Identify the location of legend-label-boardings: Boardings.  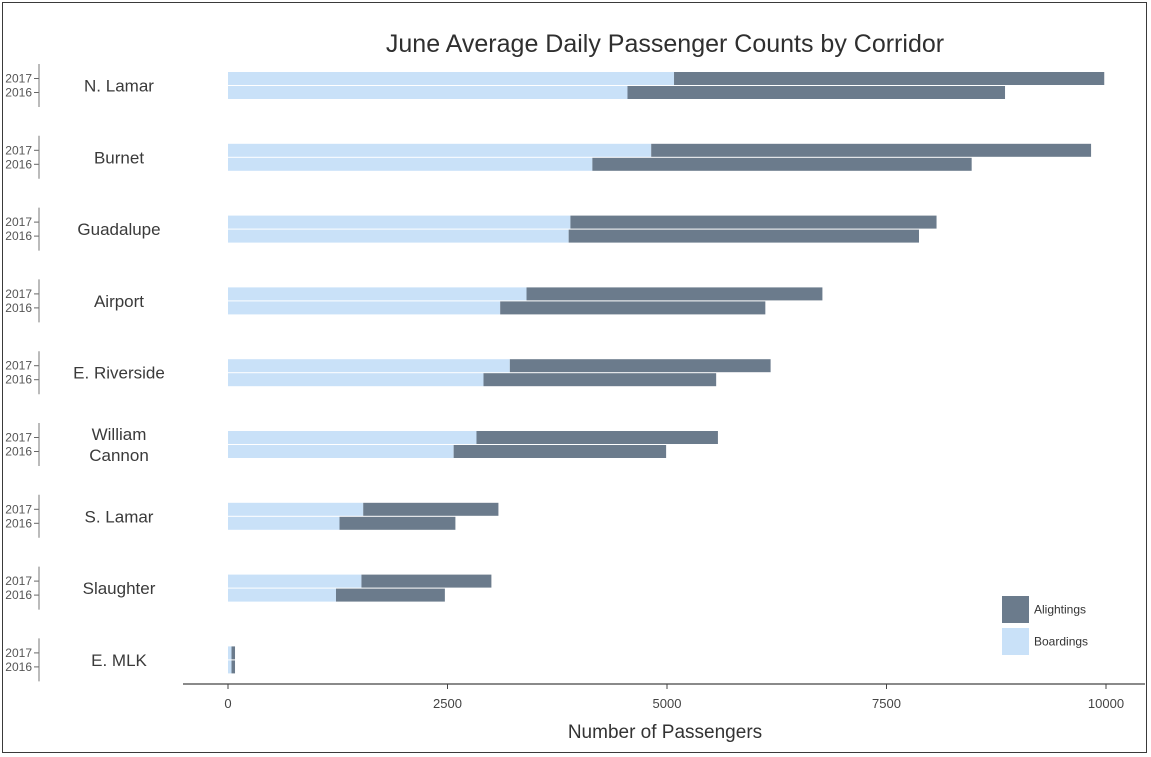
(1061, 642).